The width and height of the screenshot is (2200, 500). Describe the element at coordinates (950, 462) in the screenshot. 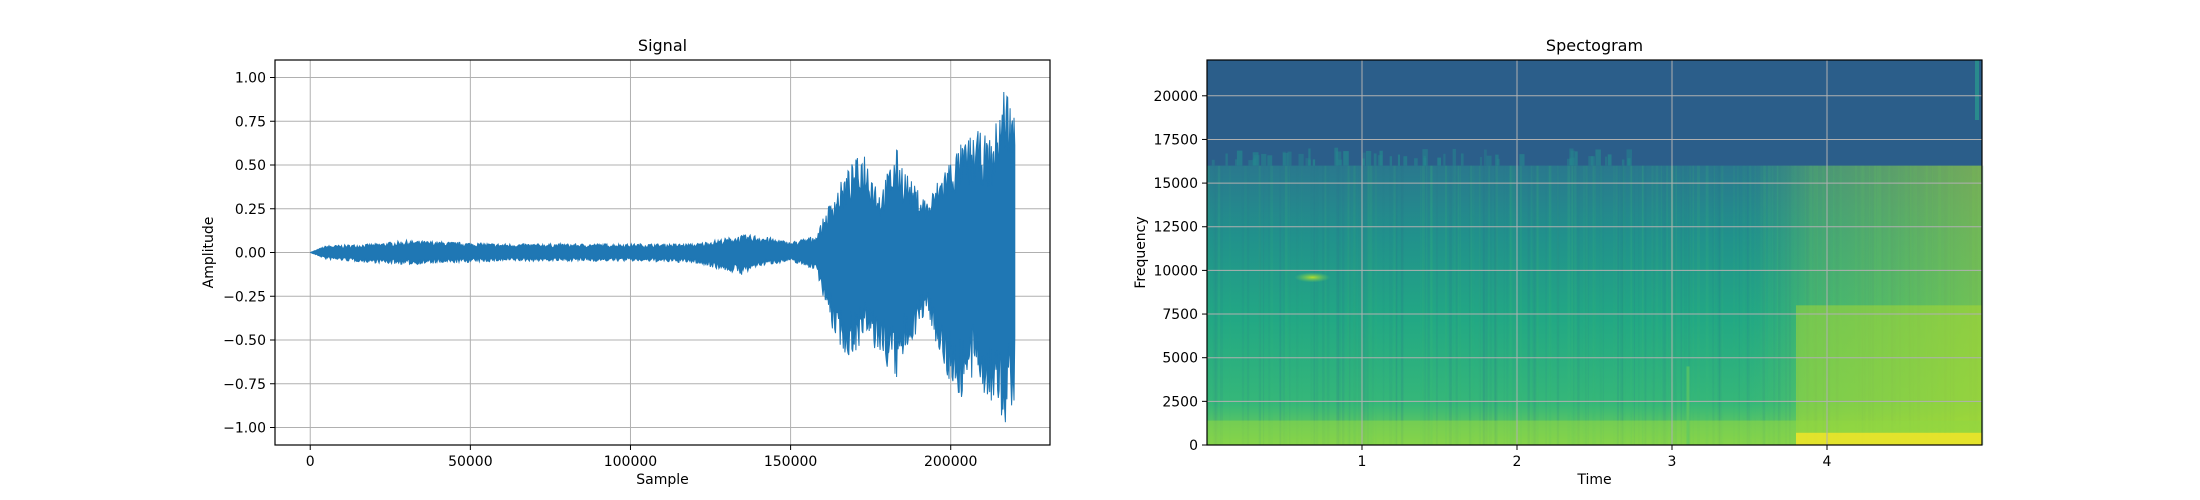

I see `signal-x-tick-label: 200000` at that location.